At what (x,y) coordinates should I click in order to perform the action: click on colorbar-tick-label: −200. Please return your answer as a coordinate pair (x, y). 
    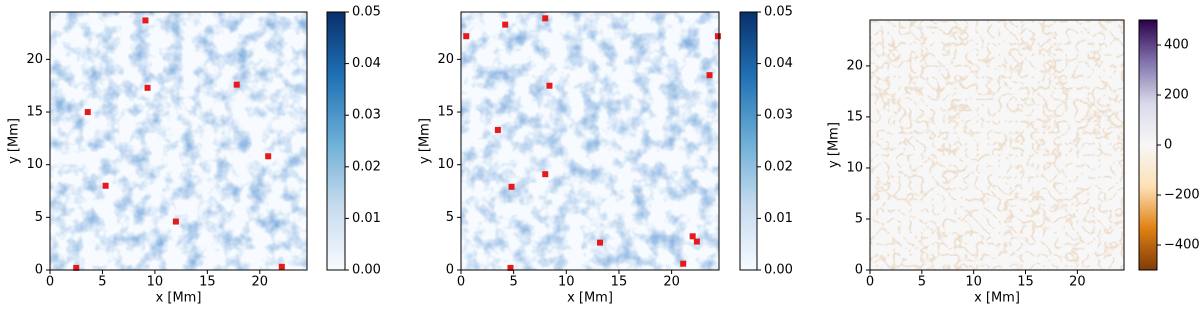
    Looking at the image, I should click on (1182, 195).